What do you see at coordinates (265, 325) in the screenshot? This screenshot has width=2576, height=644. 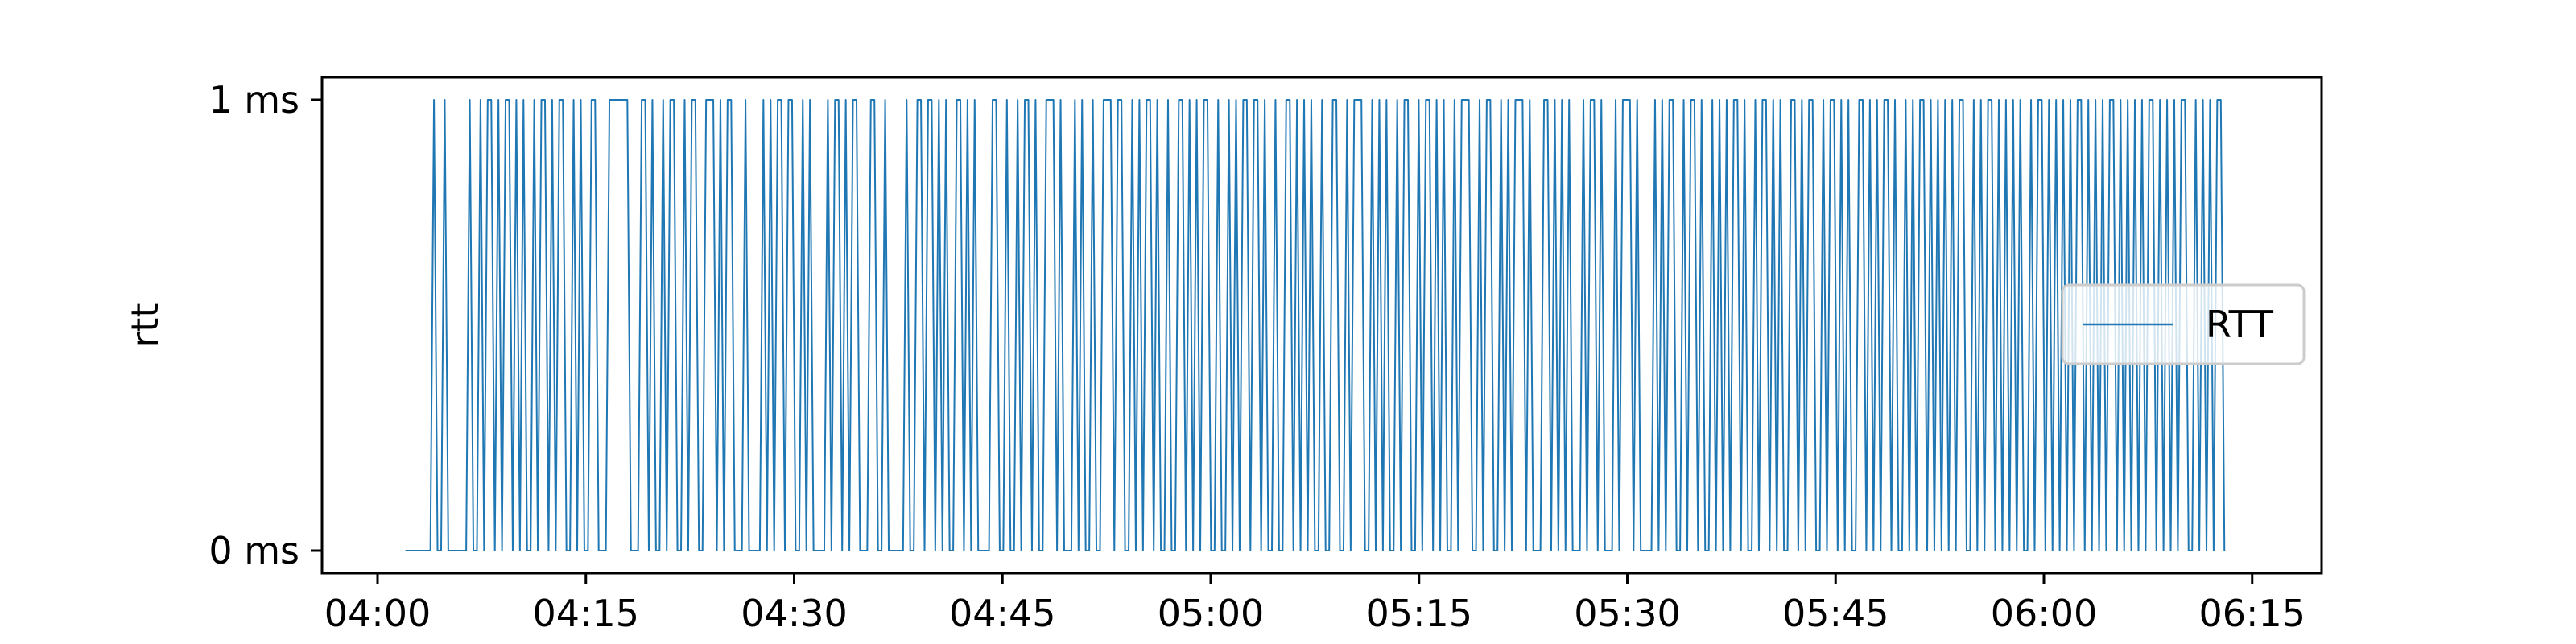 I see `y-axis: 0 ms 1 ms` at bounding box center [265, 325].